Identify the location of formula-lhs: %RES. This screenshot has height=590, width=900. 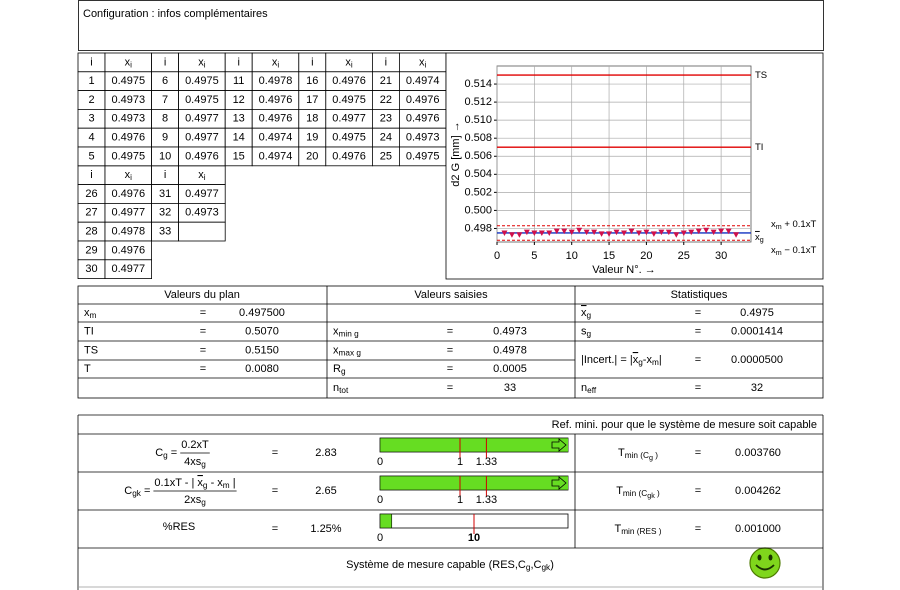
(179, 527).